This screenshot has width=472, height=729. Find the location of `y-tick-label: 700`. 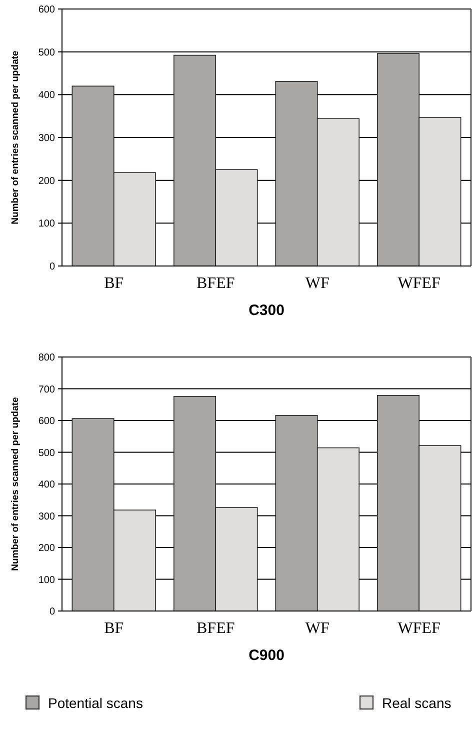

y-tick-label: 700 is located at coordinates (47, 390).